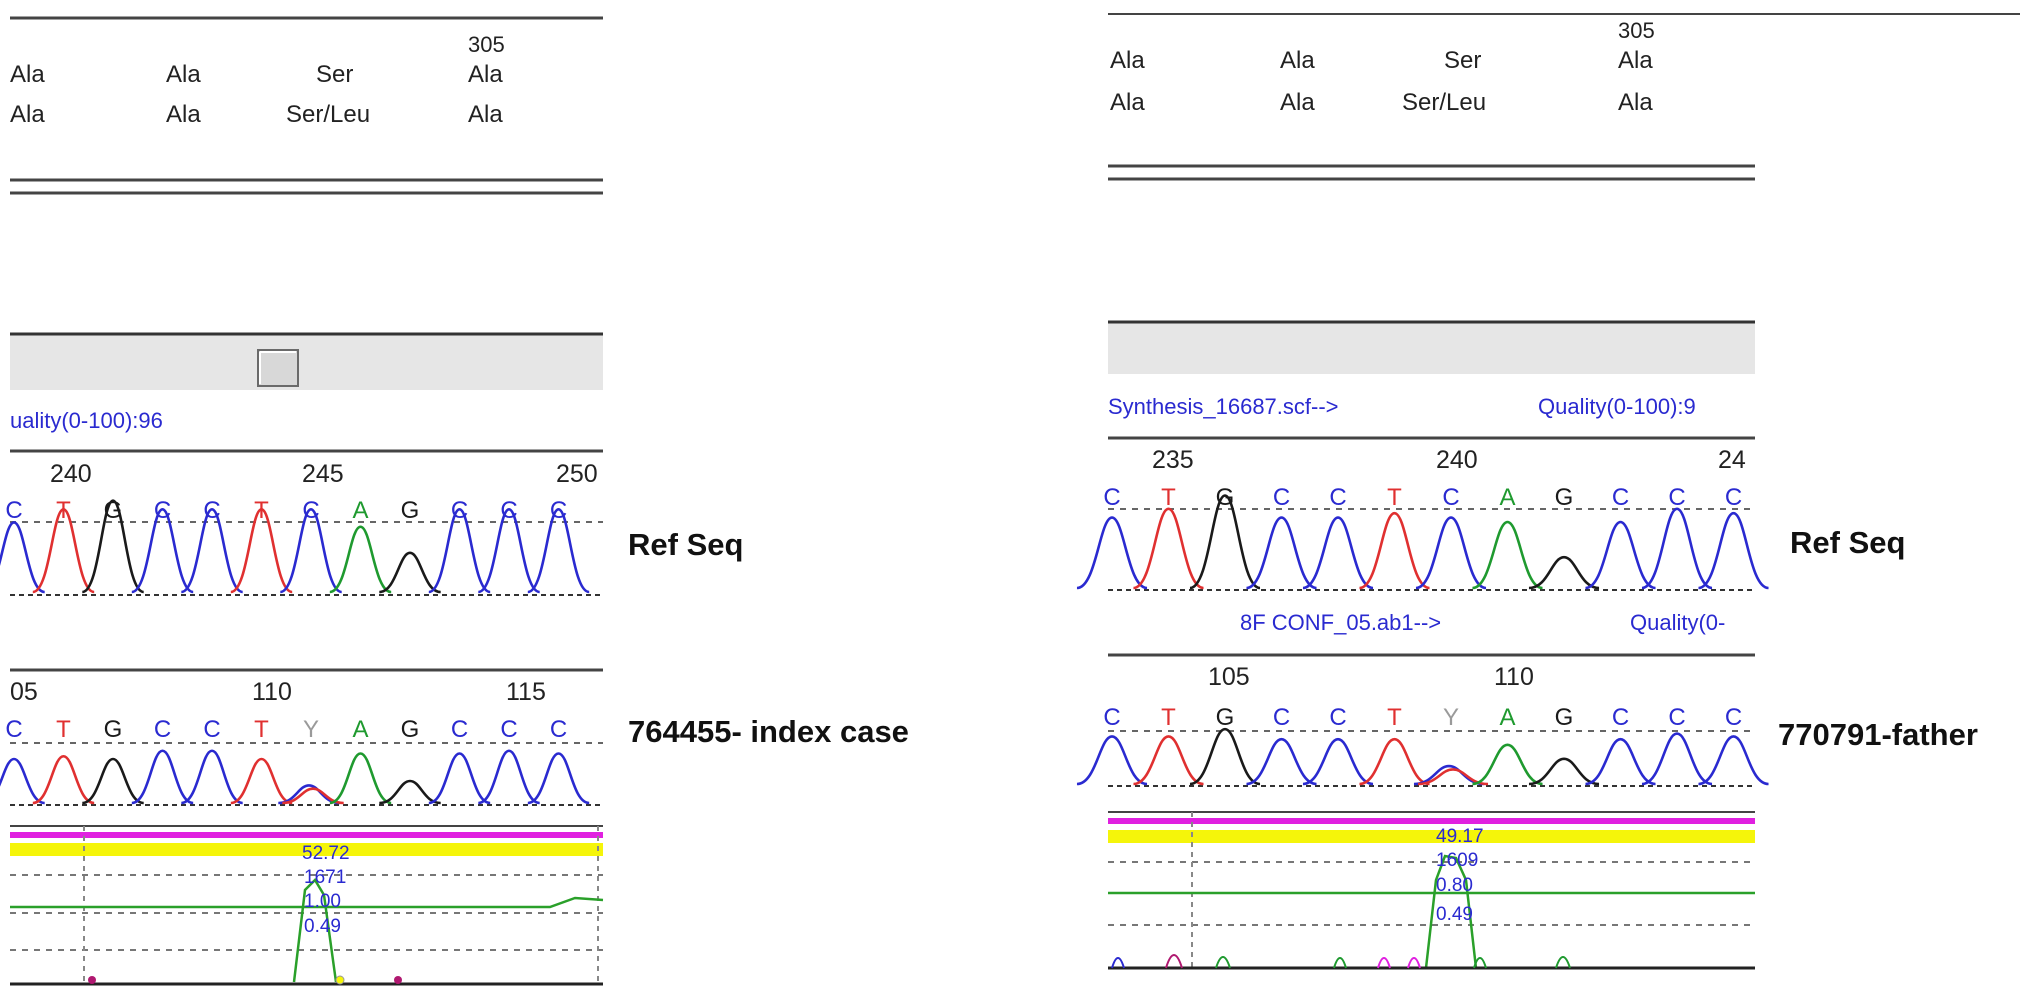  Describe the element at coordinates (1457, 460) in the screenshot. I see `ref-position-2: 240` at that location.